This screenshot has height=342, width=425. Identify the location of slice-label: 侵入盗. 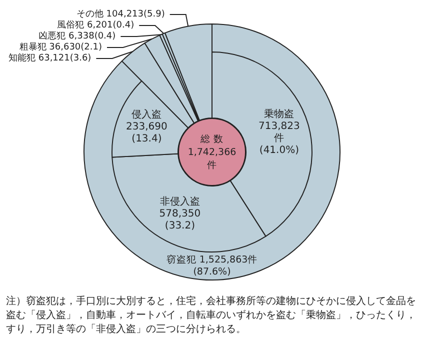
(147, 114).